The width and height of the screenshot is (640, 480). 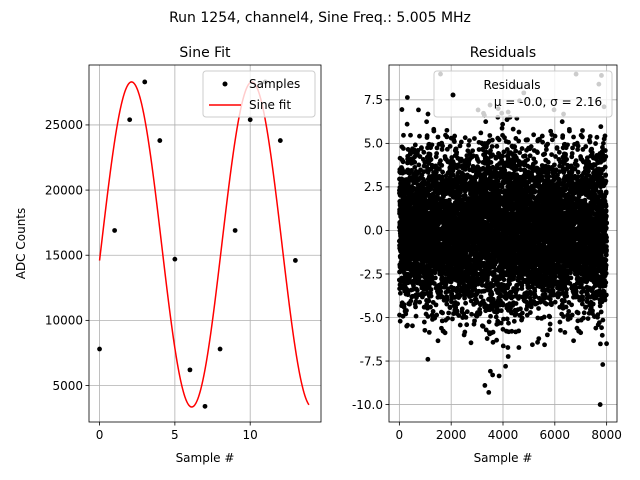 I want to click on y-tick-label: 10000, so click(x=64, y=321).